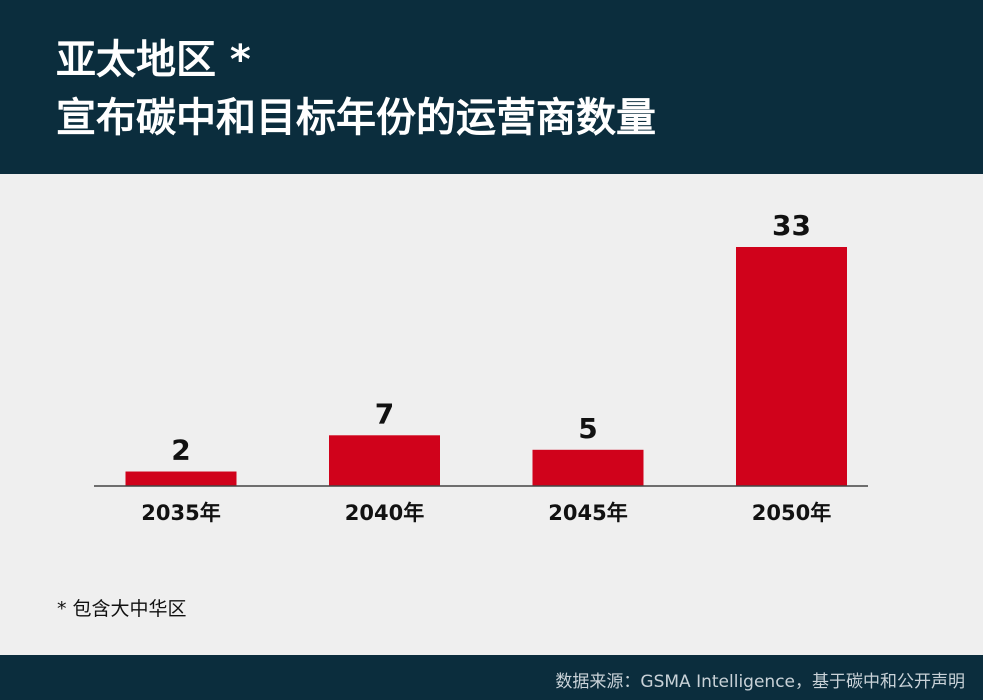  What do you see at coordinates (153, 60) in the screenshot?
I see `chart-title-line1: 亚太地区 *` at bounding box center [153, 60].